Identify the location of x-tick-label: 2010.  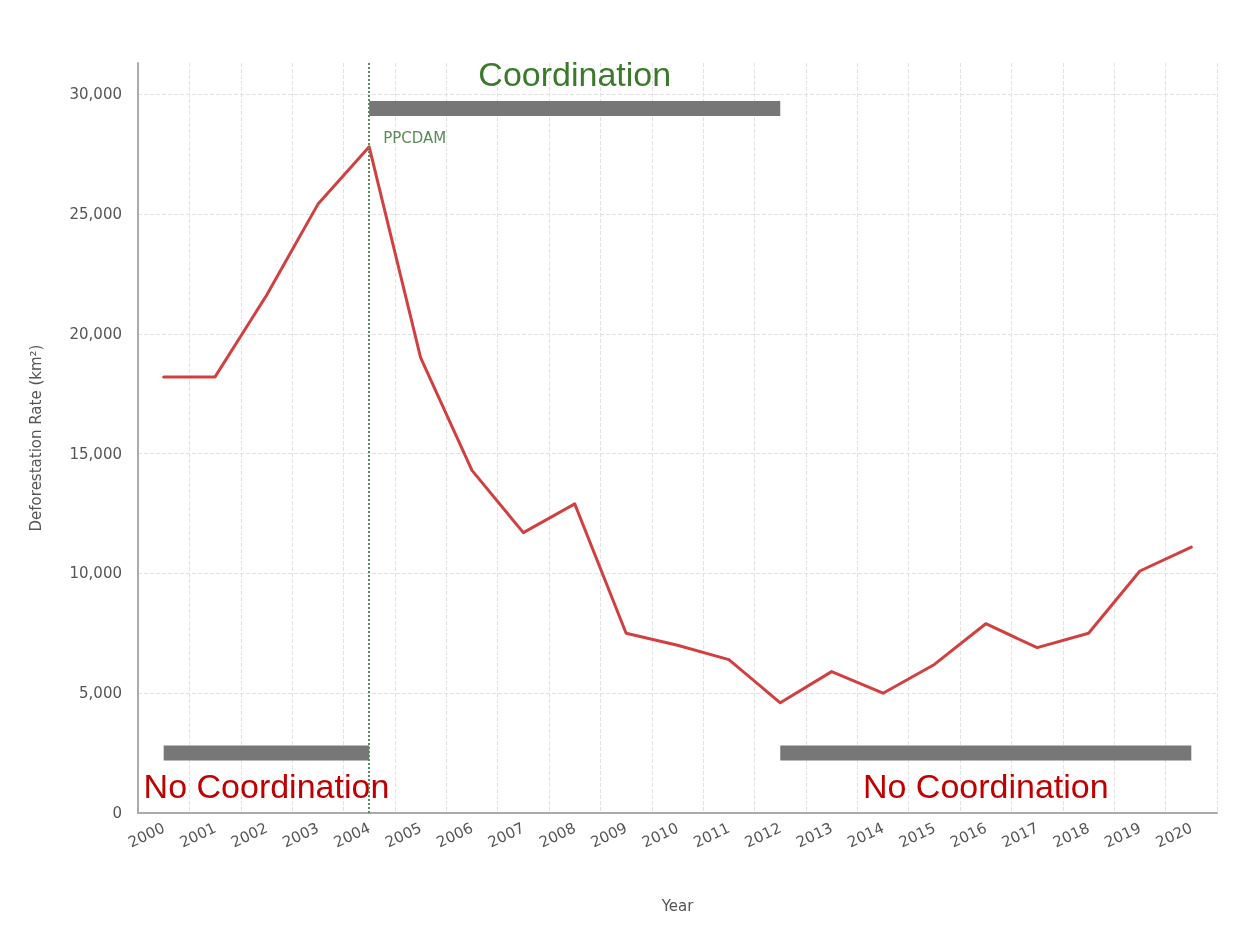
(660, 835).